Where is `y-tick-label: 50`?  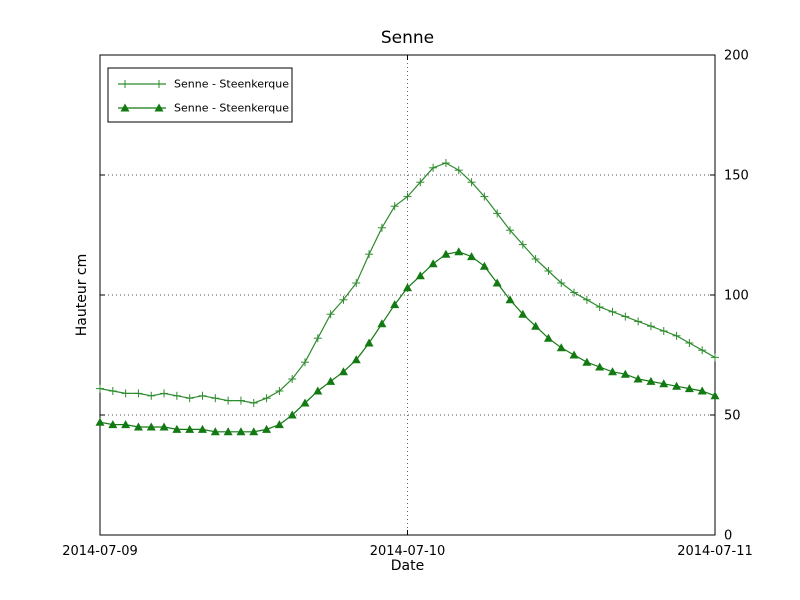 y-tick-label: 50 is located at coordinates (732, 416).